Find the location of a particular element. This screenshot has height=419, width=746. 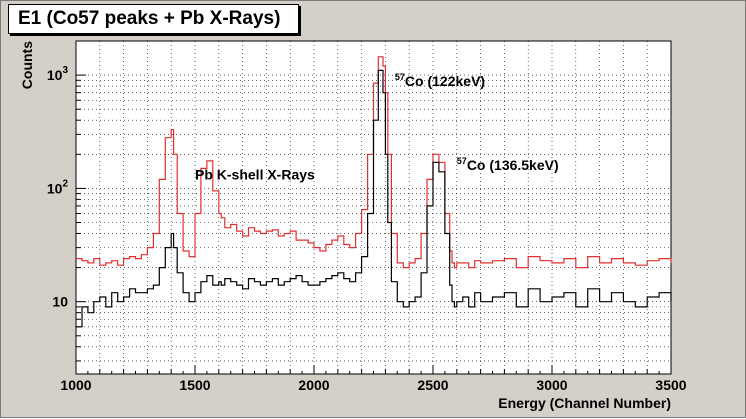

annotation-co122: 57Co (122keV) is located at coordinates (440, 80).